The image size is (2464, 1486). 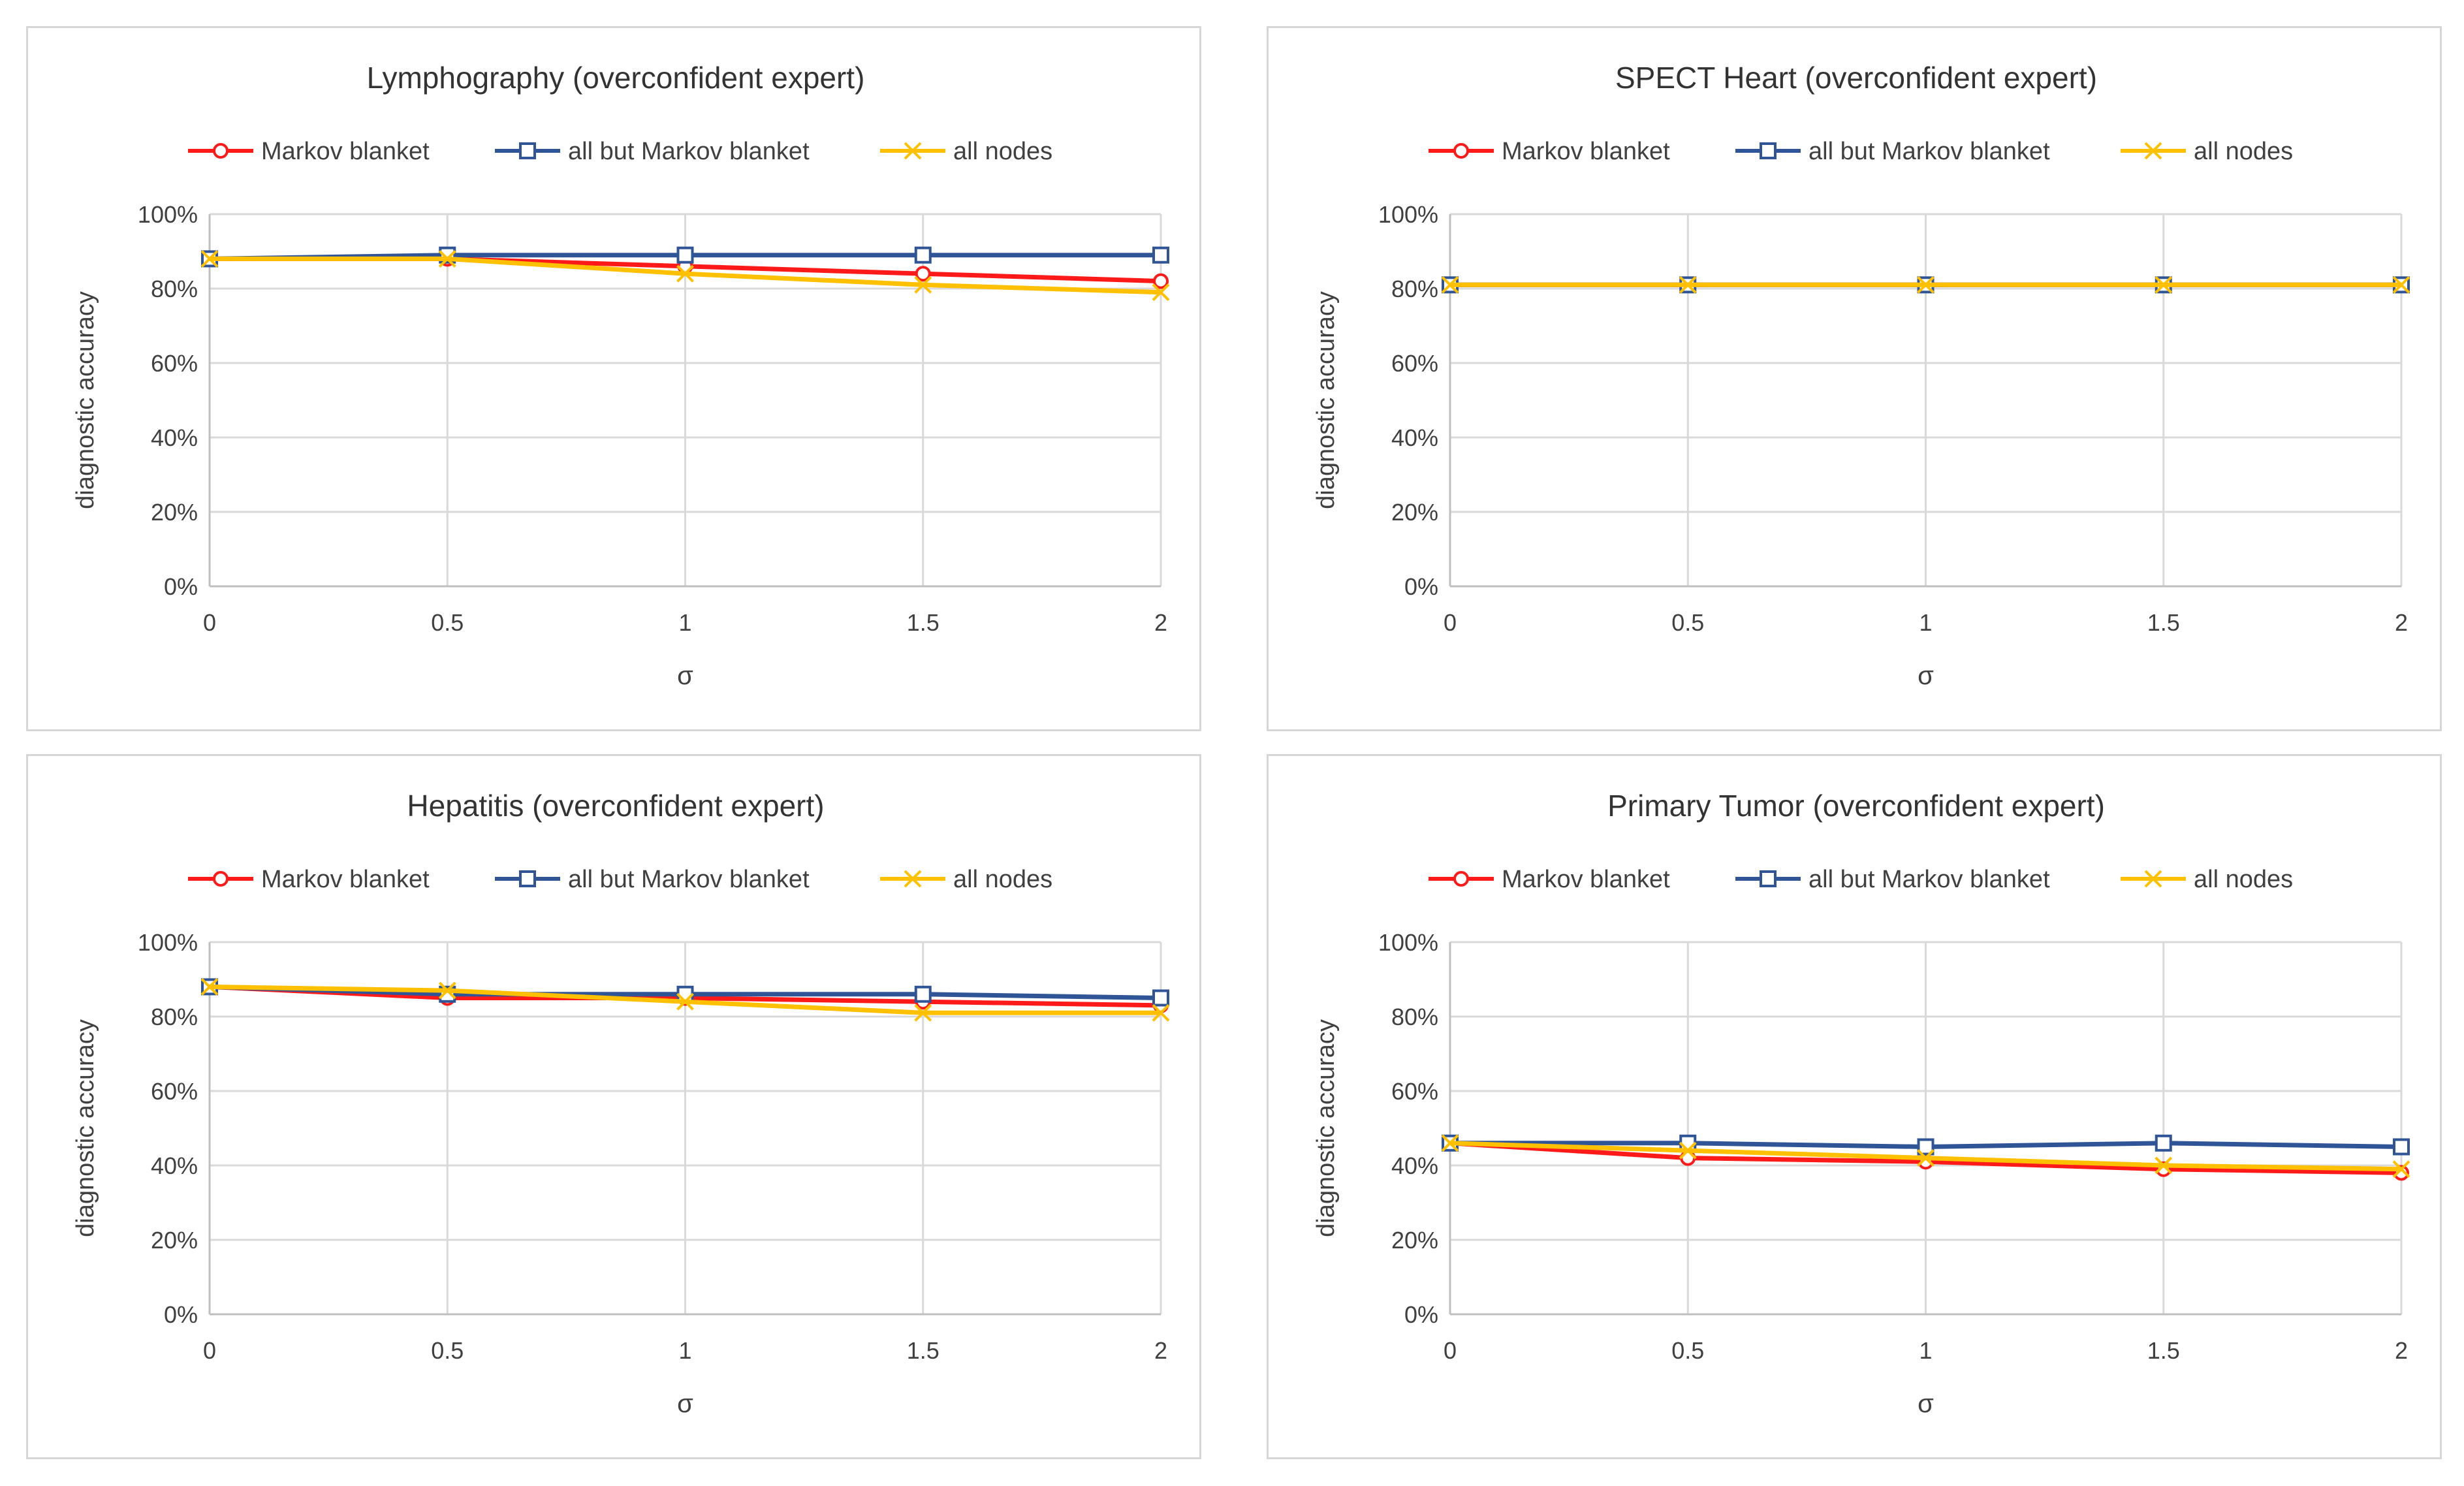 What do you see at coordinates (615, 806) in the screenshot?
I see `chart-title: Hepatitis (overconfident expert)` at bounding box center [615, 806].